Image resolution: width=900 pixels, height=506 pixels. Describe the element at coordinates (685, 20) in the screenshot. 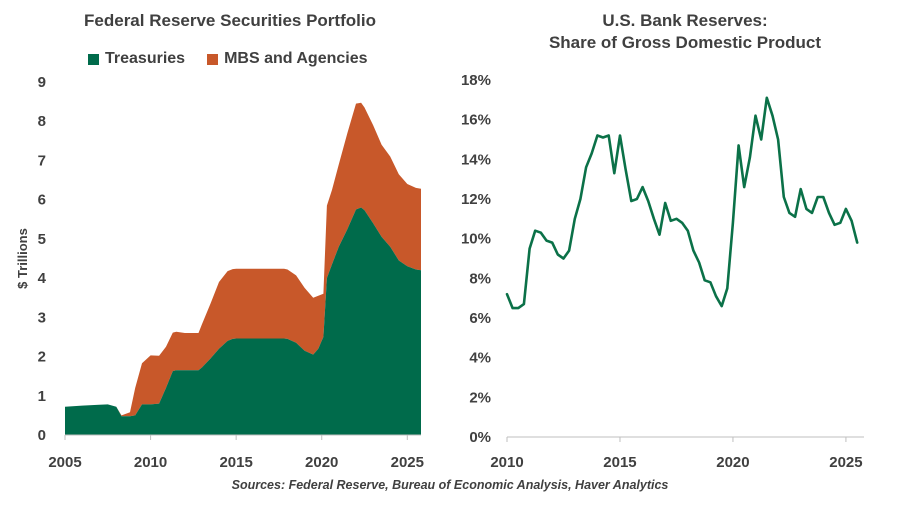

I see `right-chart-title-line-1: U.S. Bank Reserves:` at that location.